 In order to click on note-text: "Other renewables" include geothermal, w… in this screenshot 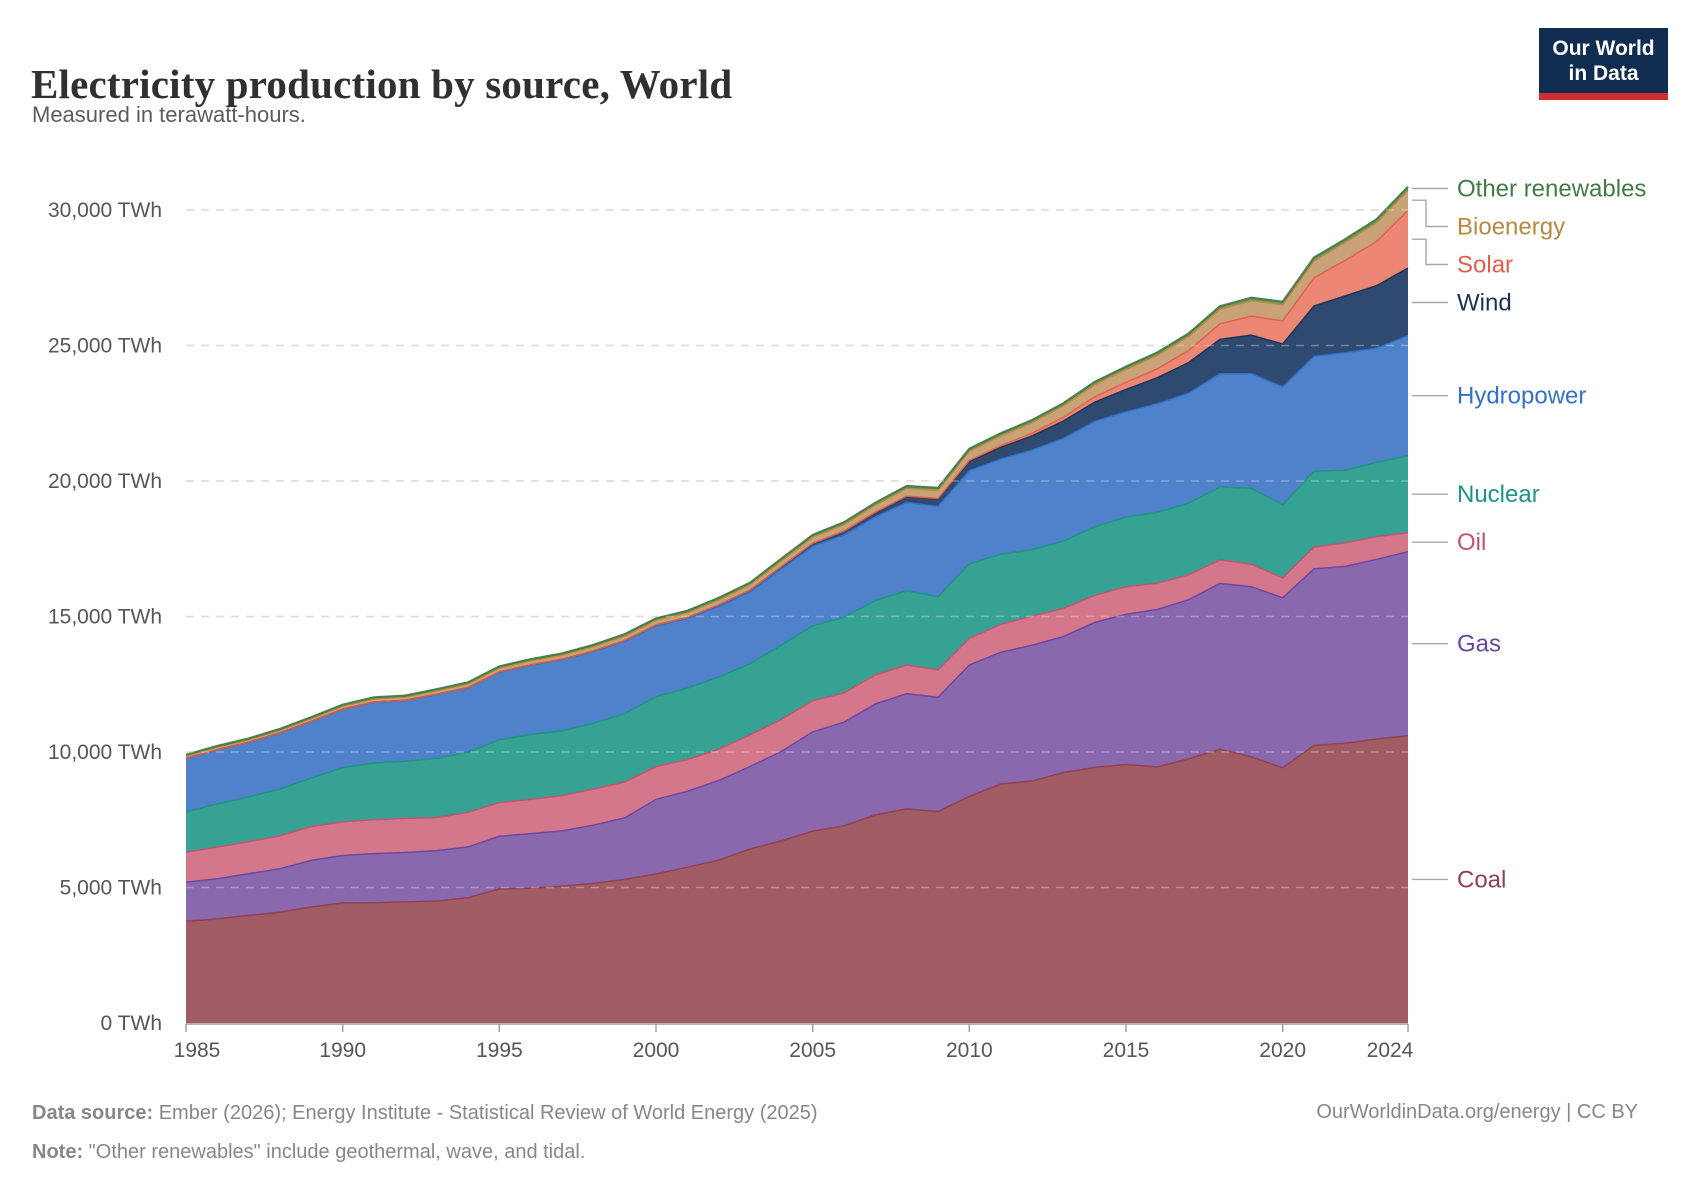, I will do `click(337, 1152)`.